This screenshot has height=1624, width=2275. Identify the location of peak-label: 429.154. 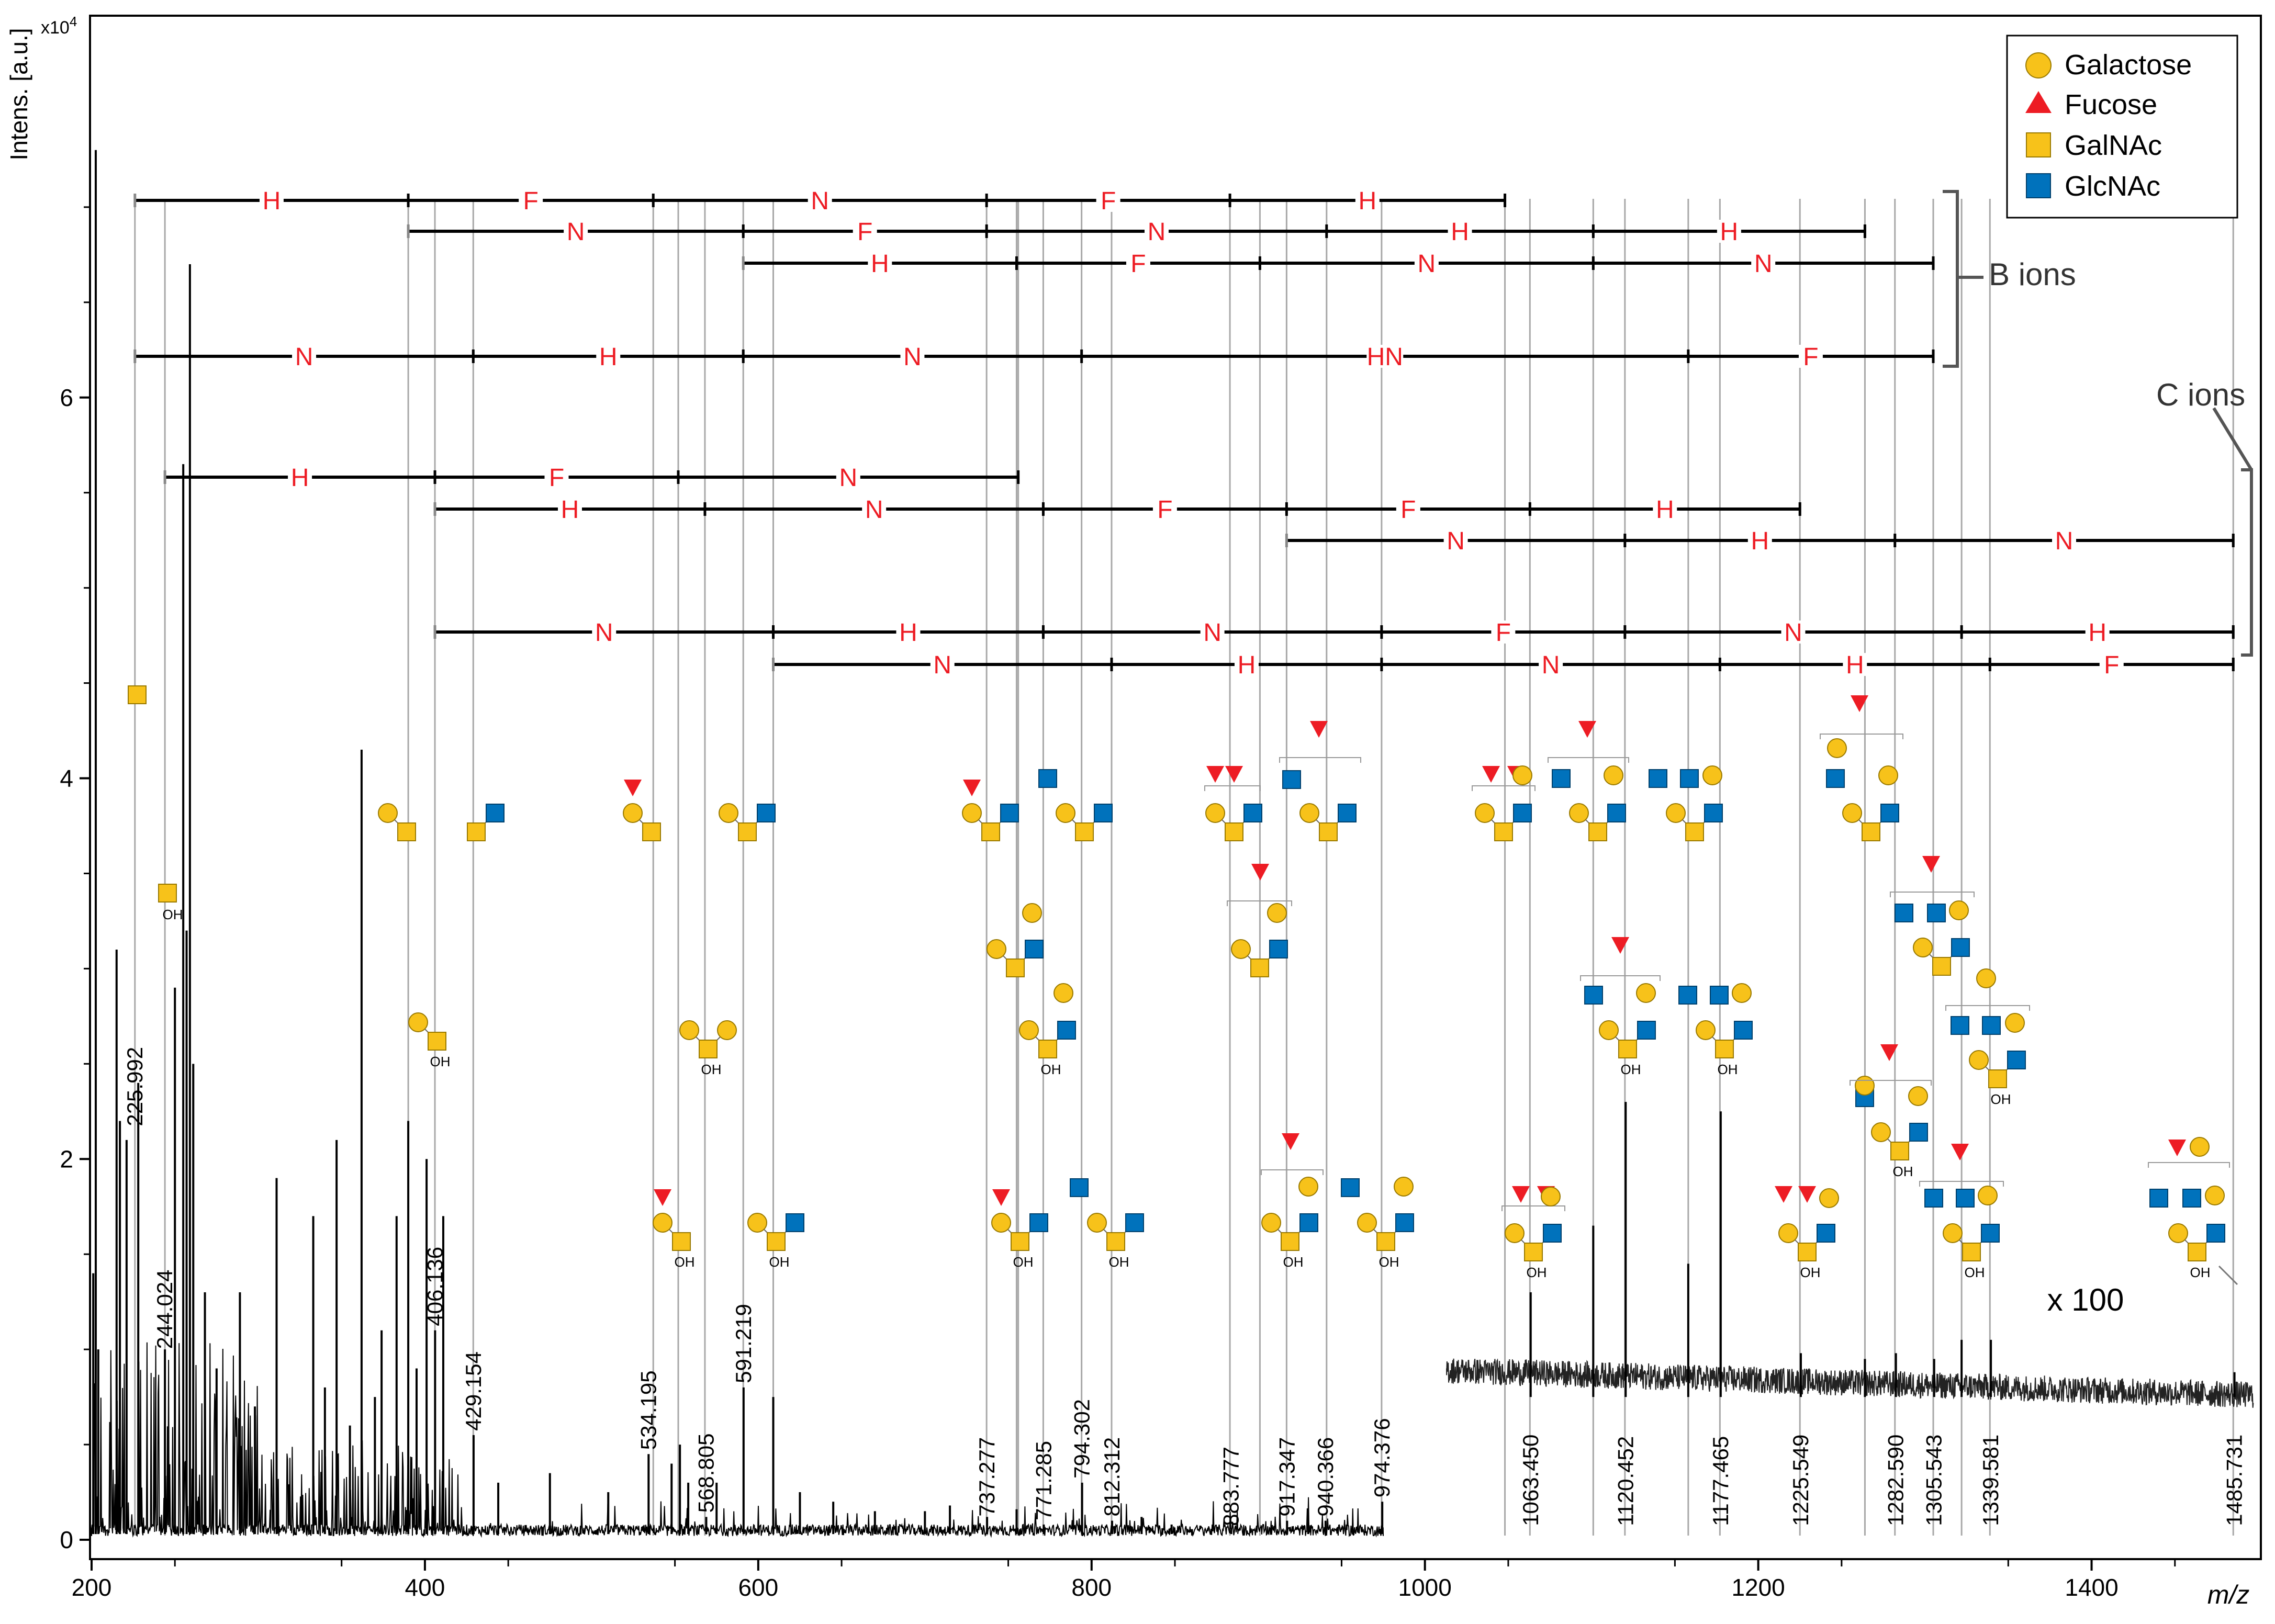
(473, 1391).